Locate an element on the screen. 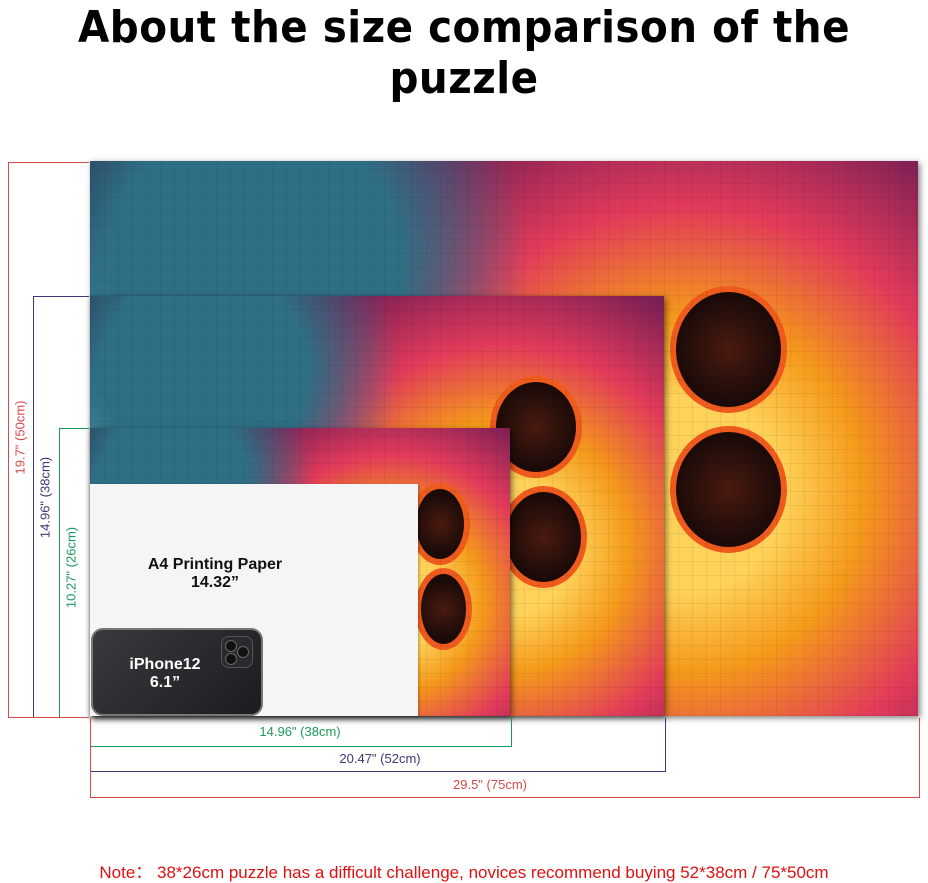  large-height-label: 19.7" (50cm) is located at coordinates (20, 437).